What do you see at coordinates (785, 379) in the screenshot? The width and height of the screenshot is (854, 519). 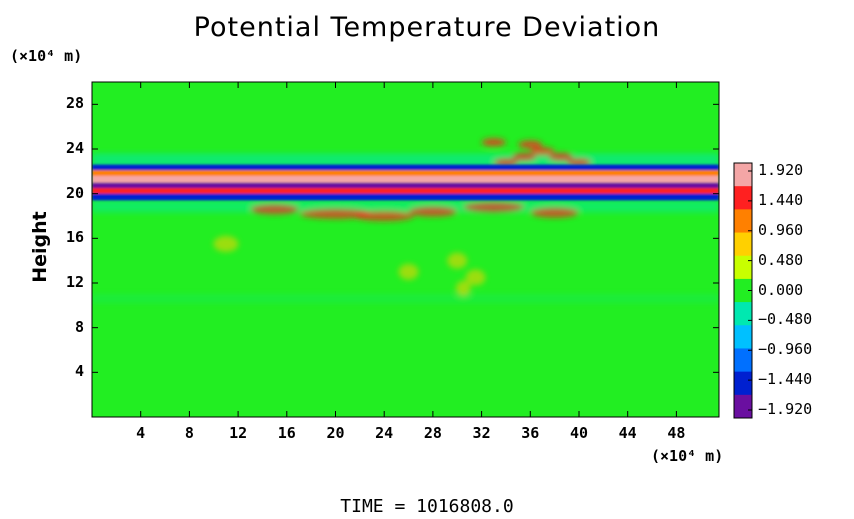 I see `colorbar-label: −1.440` at bounding box center [785, 379].